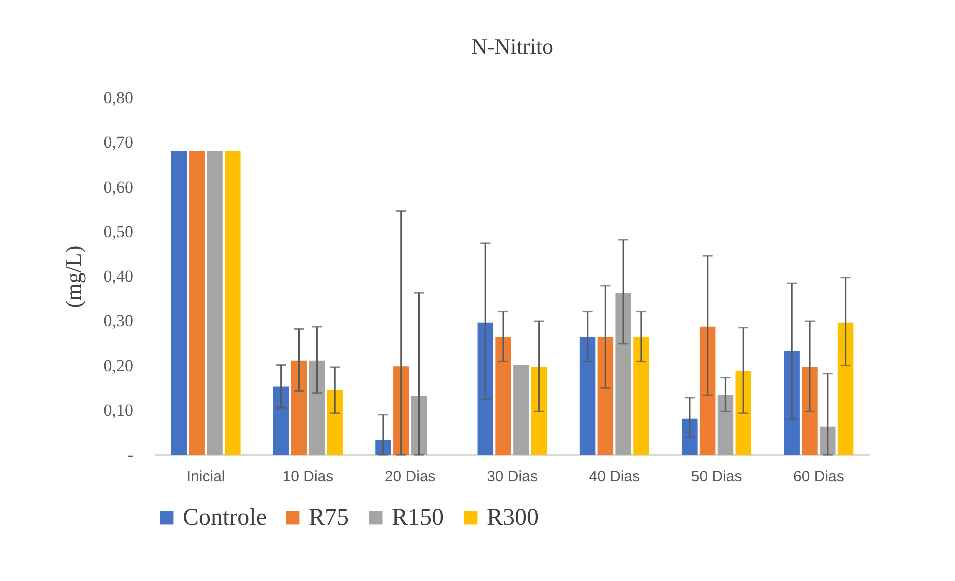 The width and height of the screenshot is (955, 581). I want to click on x-tick-label: 20 Dias, so click(410, 477).